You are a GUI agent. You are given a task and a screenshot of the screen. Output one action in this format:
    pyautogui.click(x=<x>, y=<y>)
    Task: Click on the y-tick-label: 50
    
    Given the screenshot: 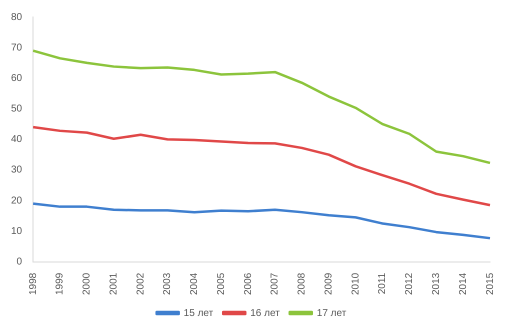 What is the action you would take?
    pyautogui.click(x=17, y=109)
    